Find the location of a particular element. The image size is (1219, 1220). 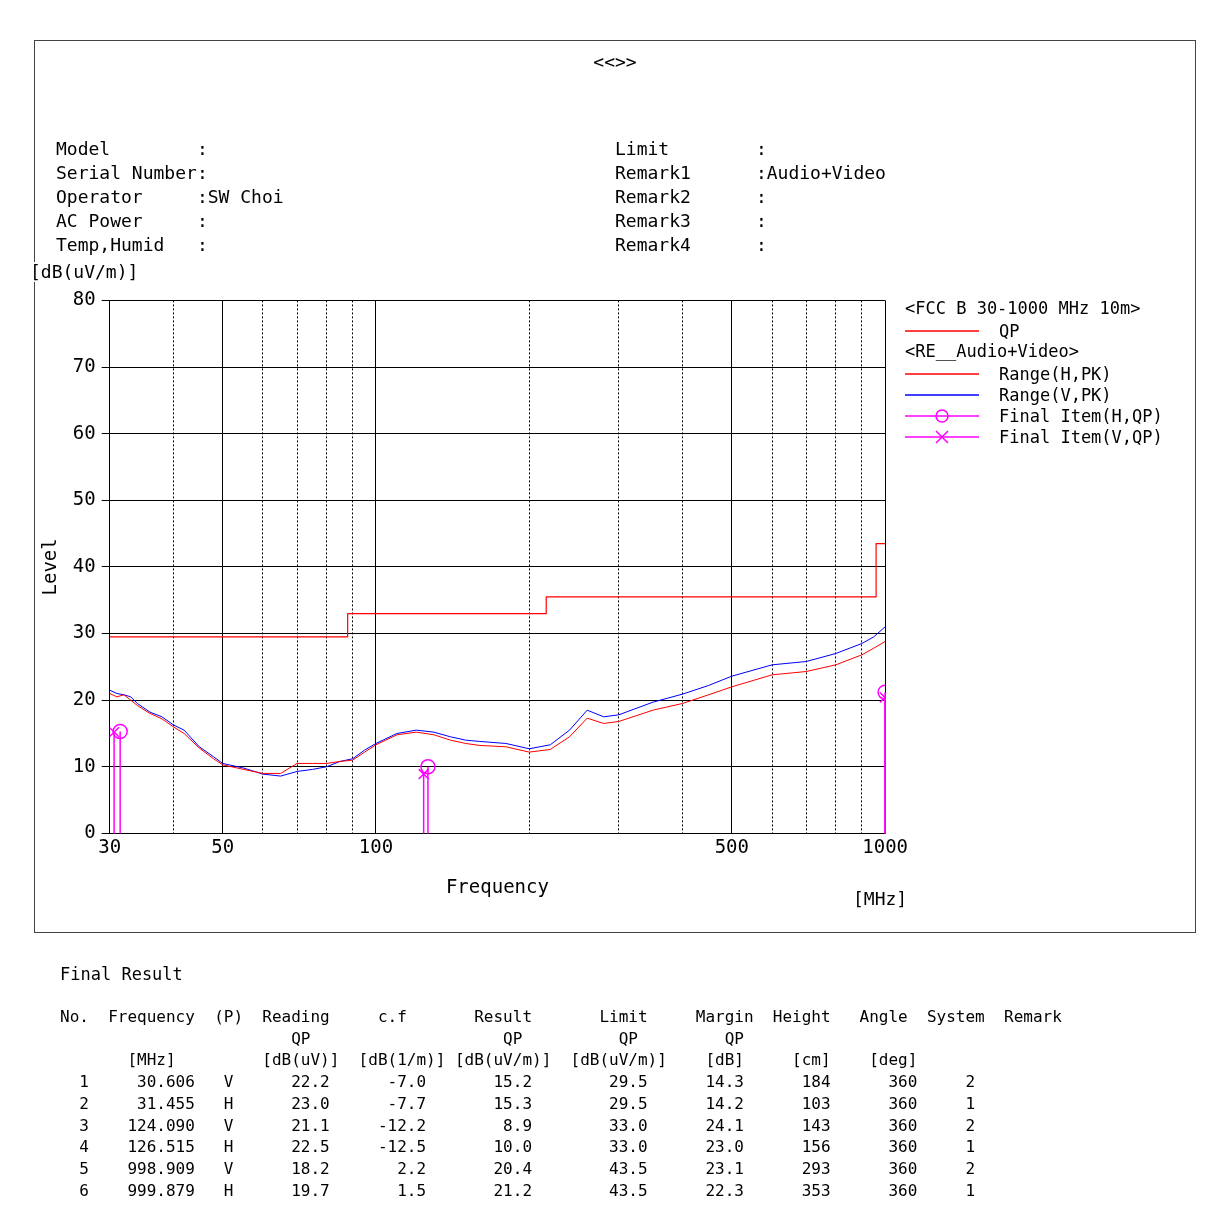

text: Model : is located at coordinates (132, 149).